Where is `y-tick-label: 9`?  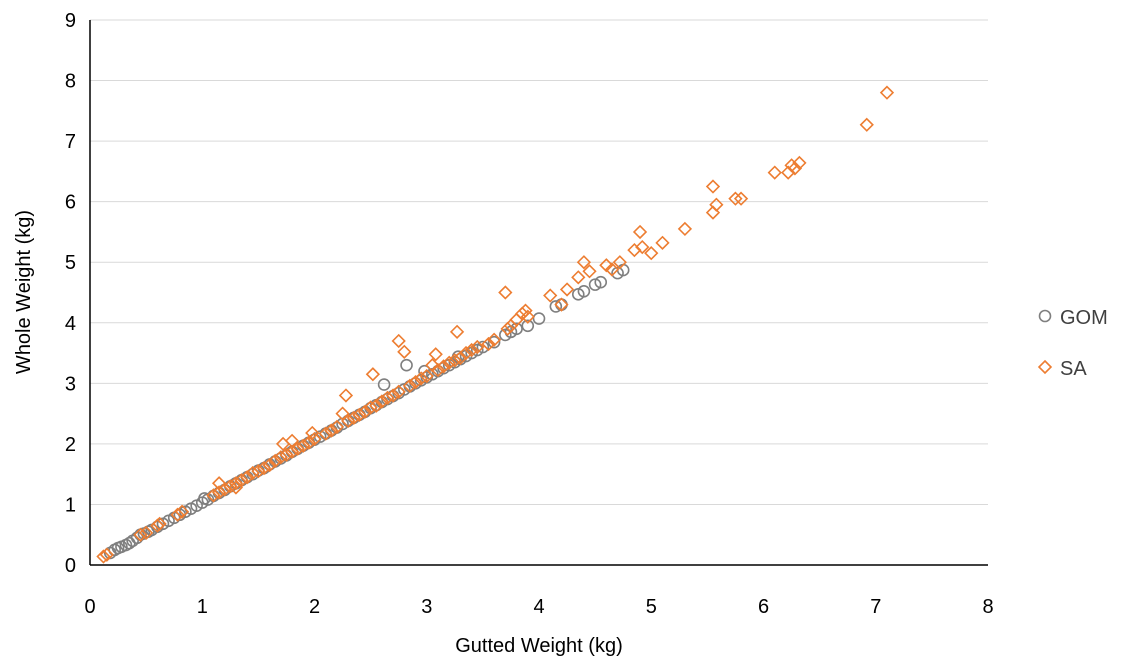
y-tick-label: 9 is located at coordinates (70, 21).